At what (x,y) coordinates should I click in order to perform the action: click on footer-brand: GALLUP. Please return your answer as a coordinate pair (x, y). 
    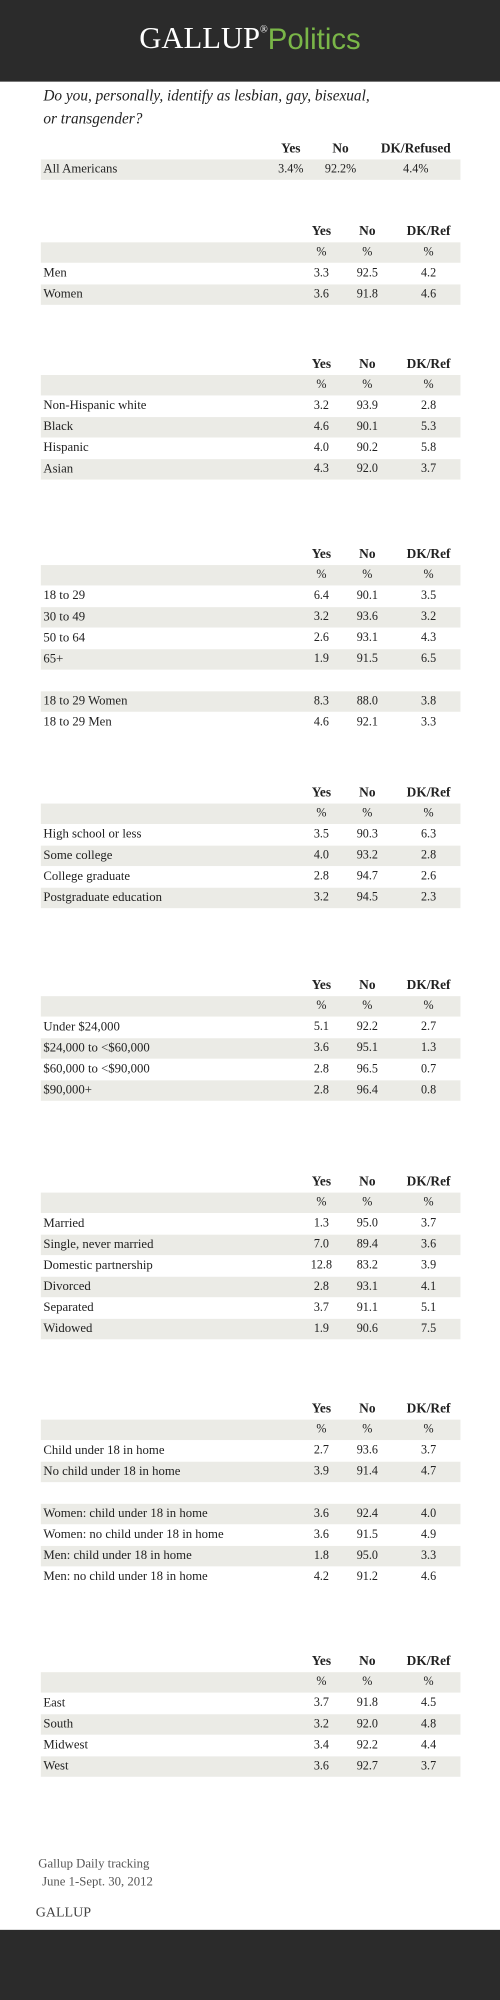
    Looking at the image, I should click on (63, 1912).